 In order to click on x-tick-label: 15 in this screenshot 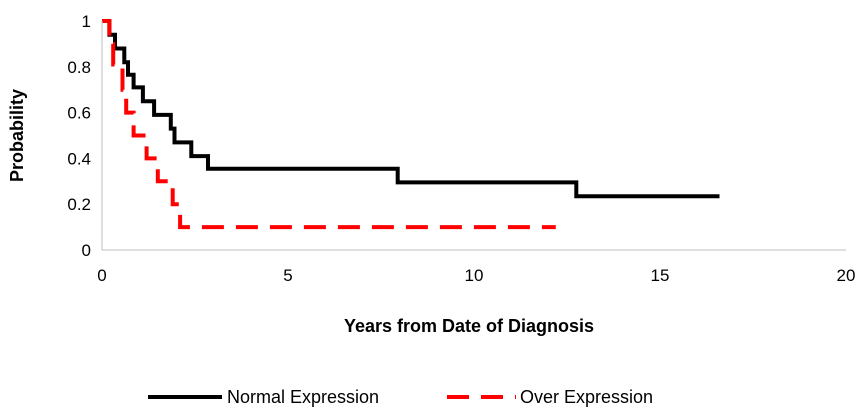, I will do `click(660, 275)`.